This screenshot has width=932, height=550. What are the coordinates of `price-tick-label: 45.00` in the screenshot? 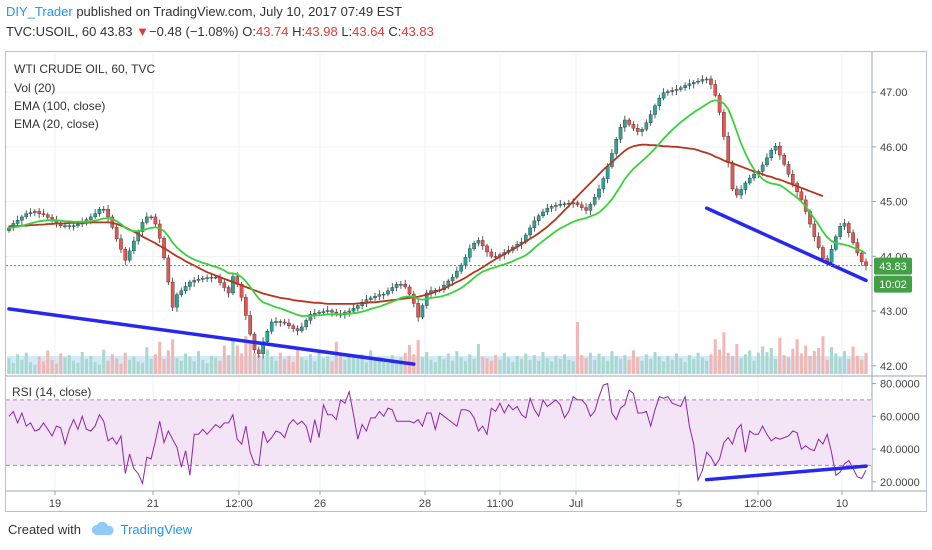 It's located at (894, 203).